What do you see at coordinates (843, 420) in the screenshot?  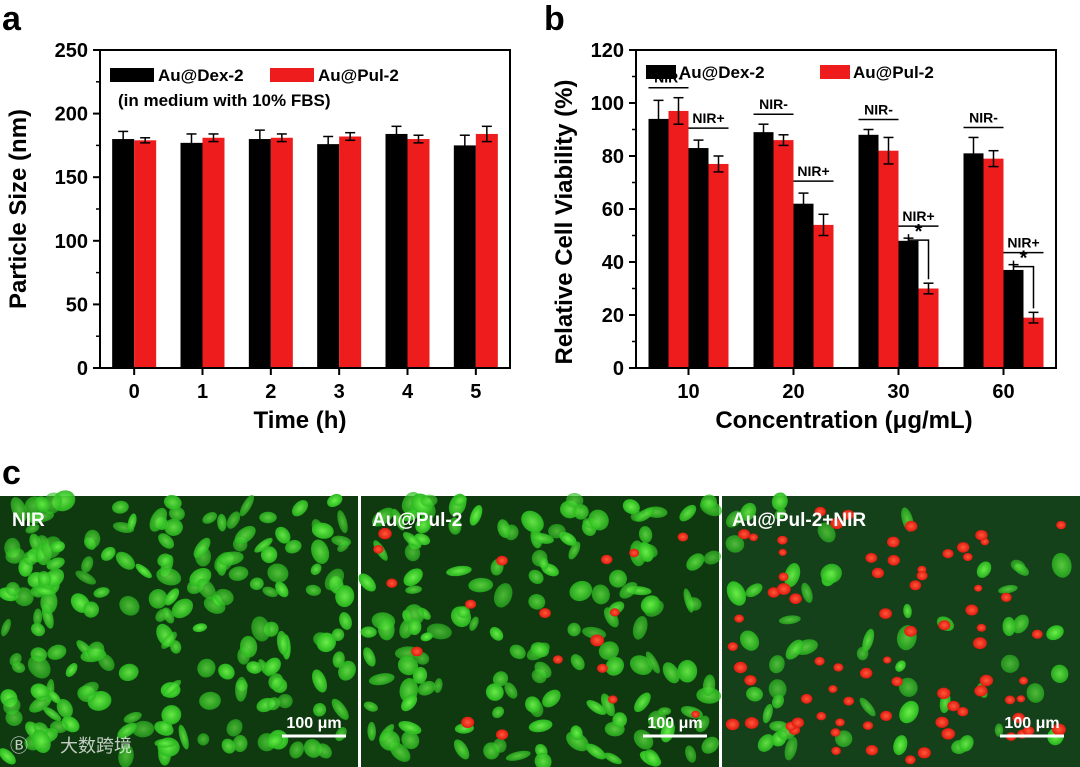 I see `chart-b-x-axis-title: Concentration (μg/mL)` at bounding box center [843, 420].